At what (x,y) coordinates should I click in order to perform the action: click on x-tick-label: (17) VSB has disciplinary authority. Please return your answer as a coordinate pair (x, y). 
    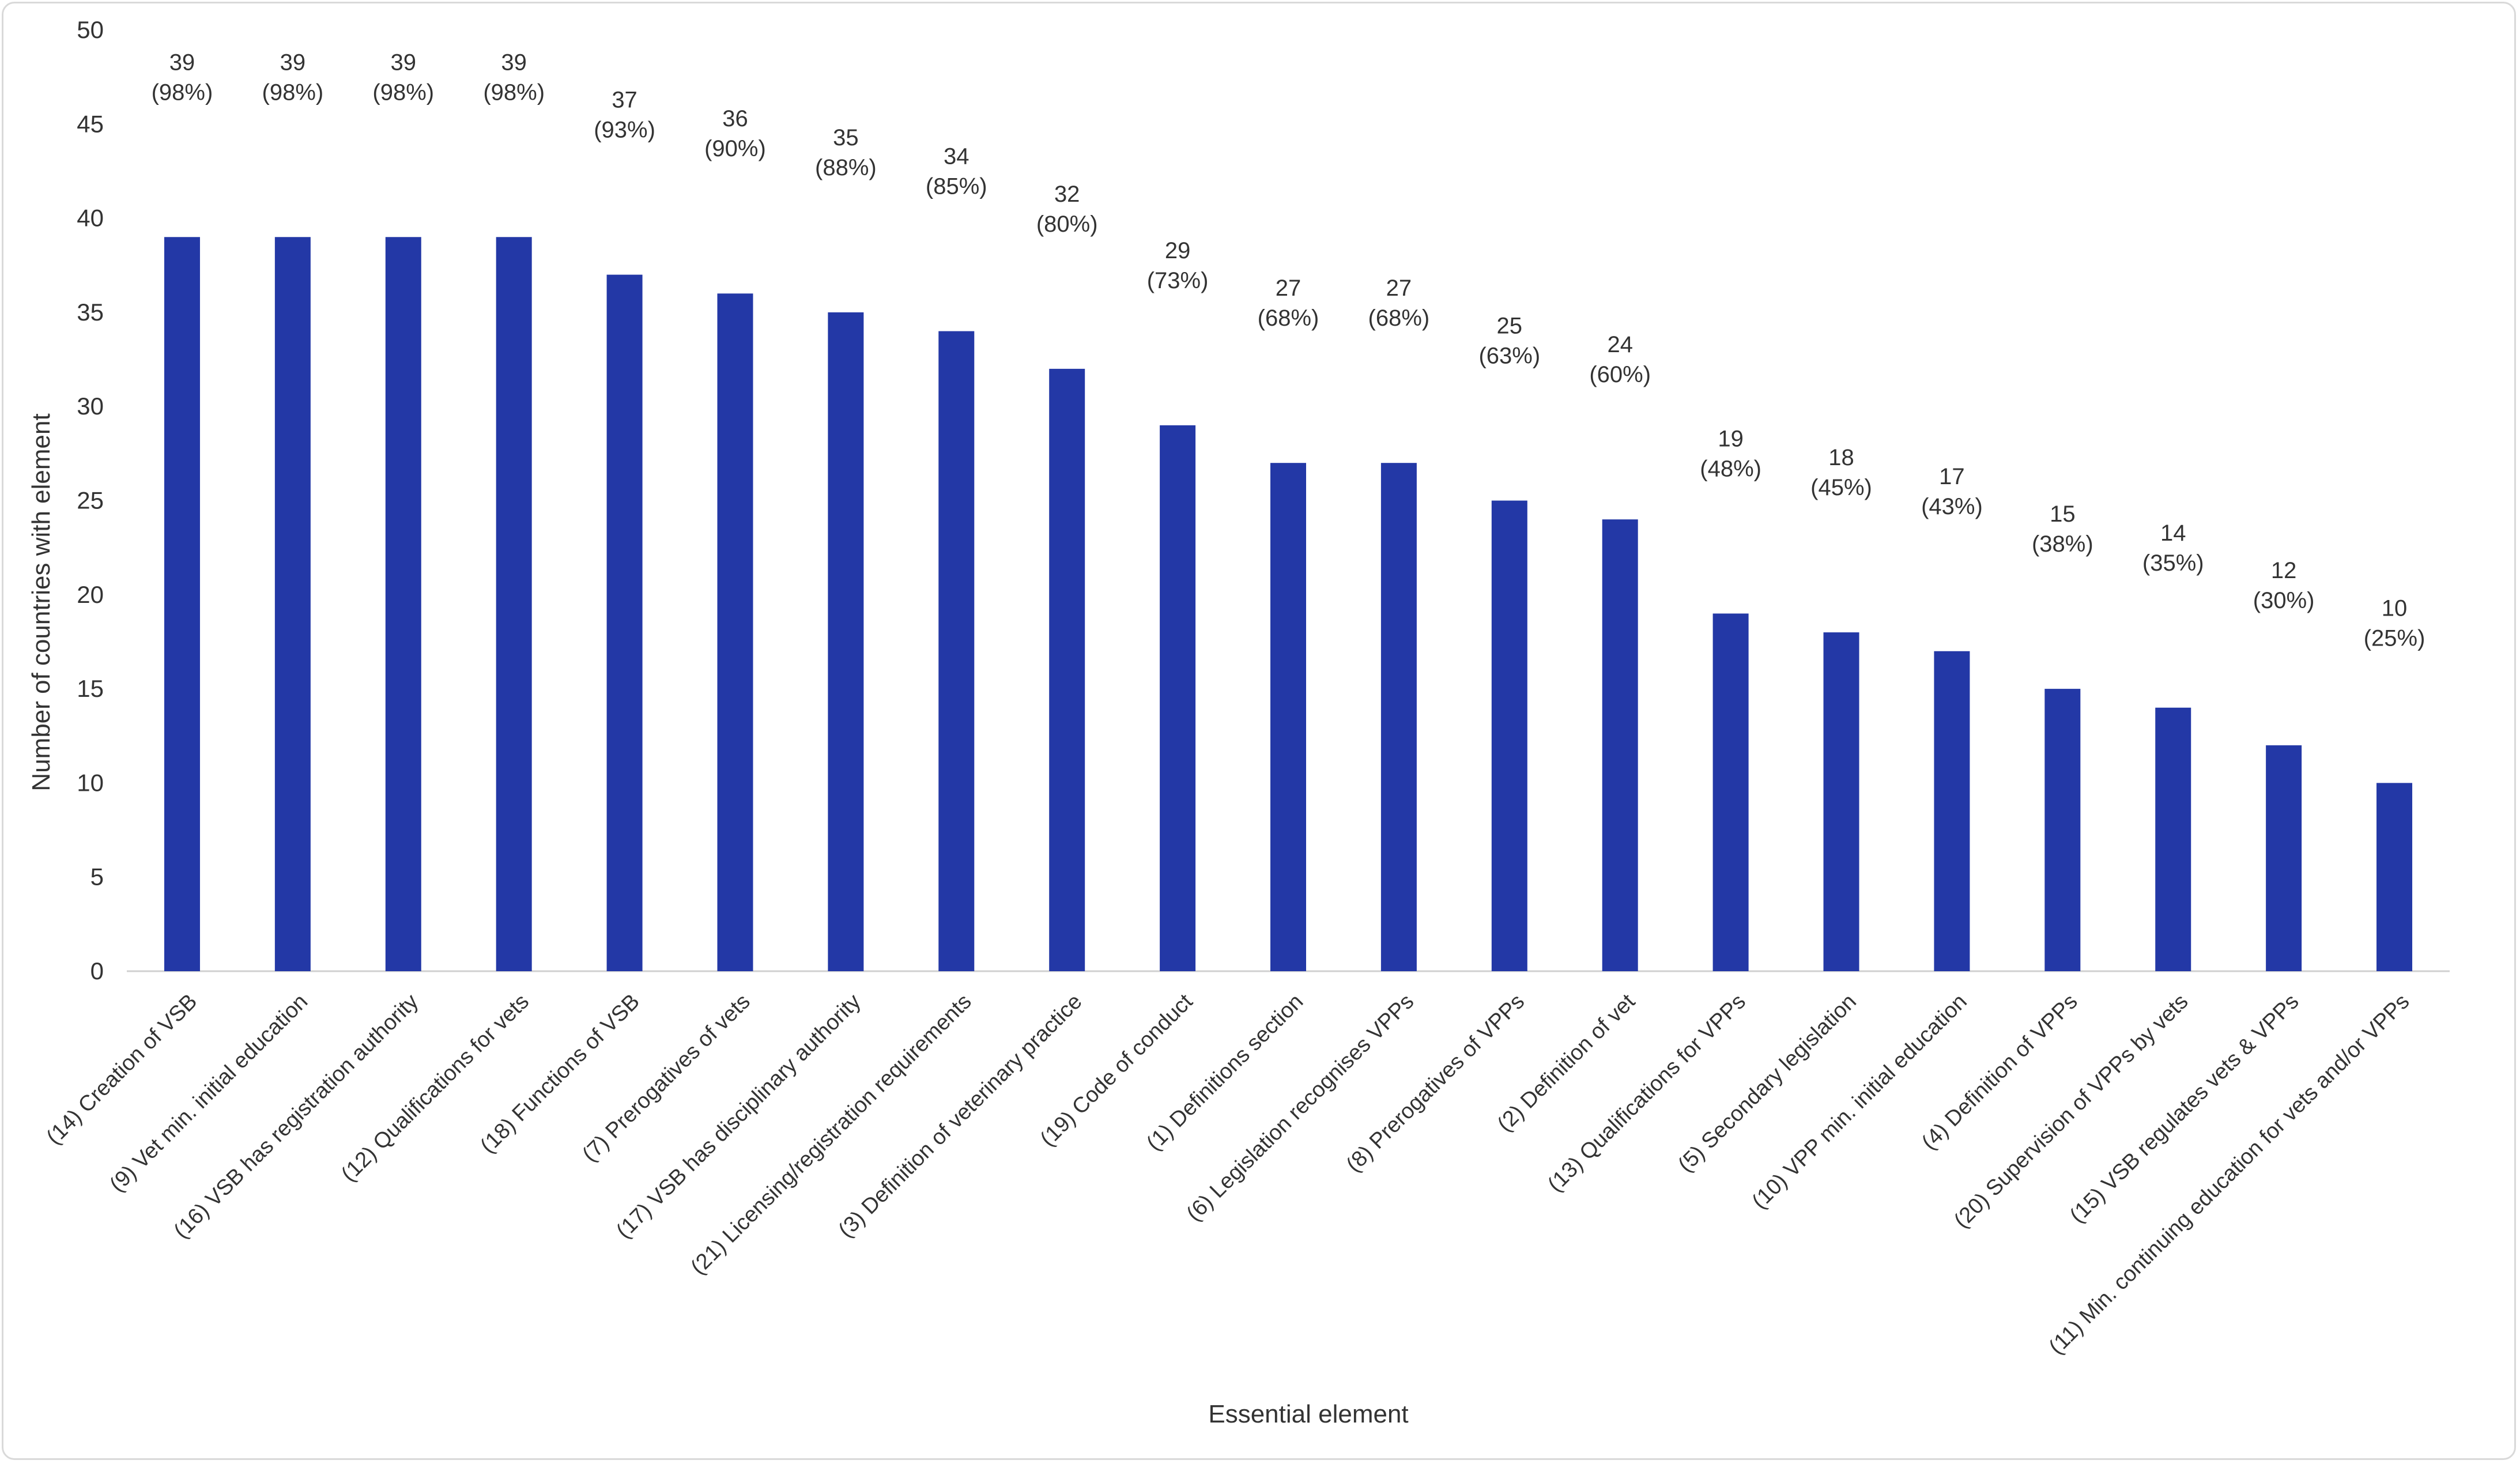
    Looking at the image, I should click on (738, 1116).